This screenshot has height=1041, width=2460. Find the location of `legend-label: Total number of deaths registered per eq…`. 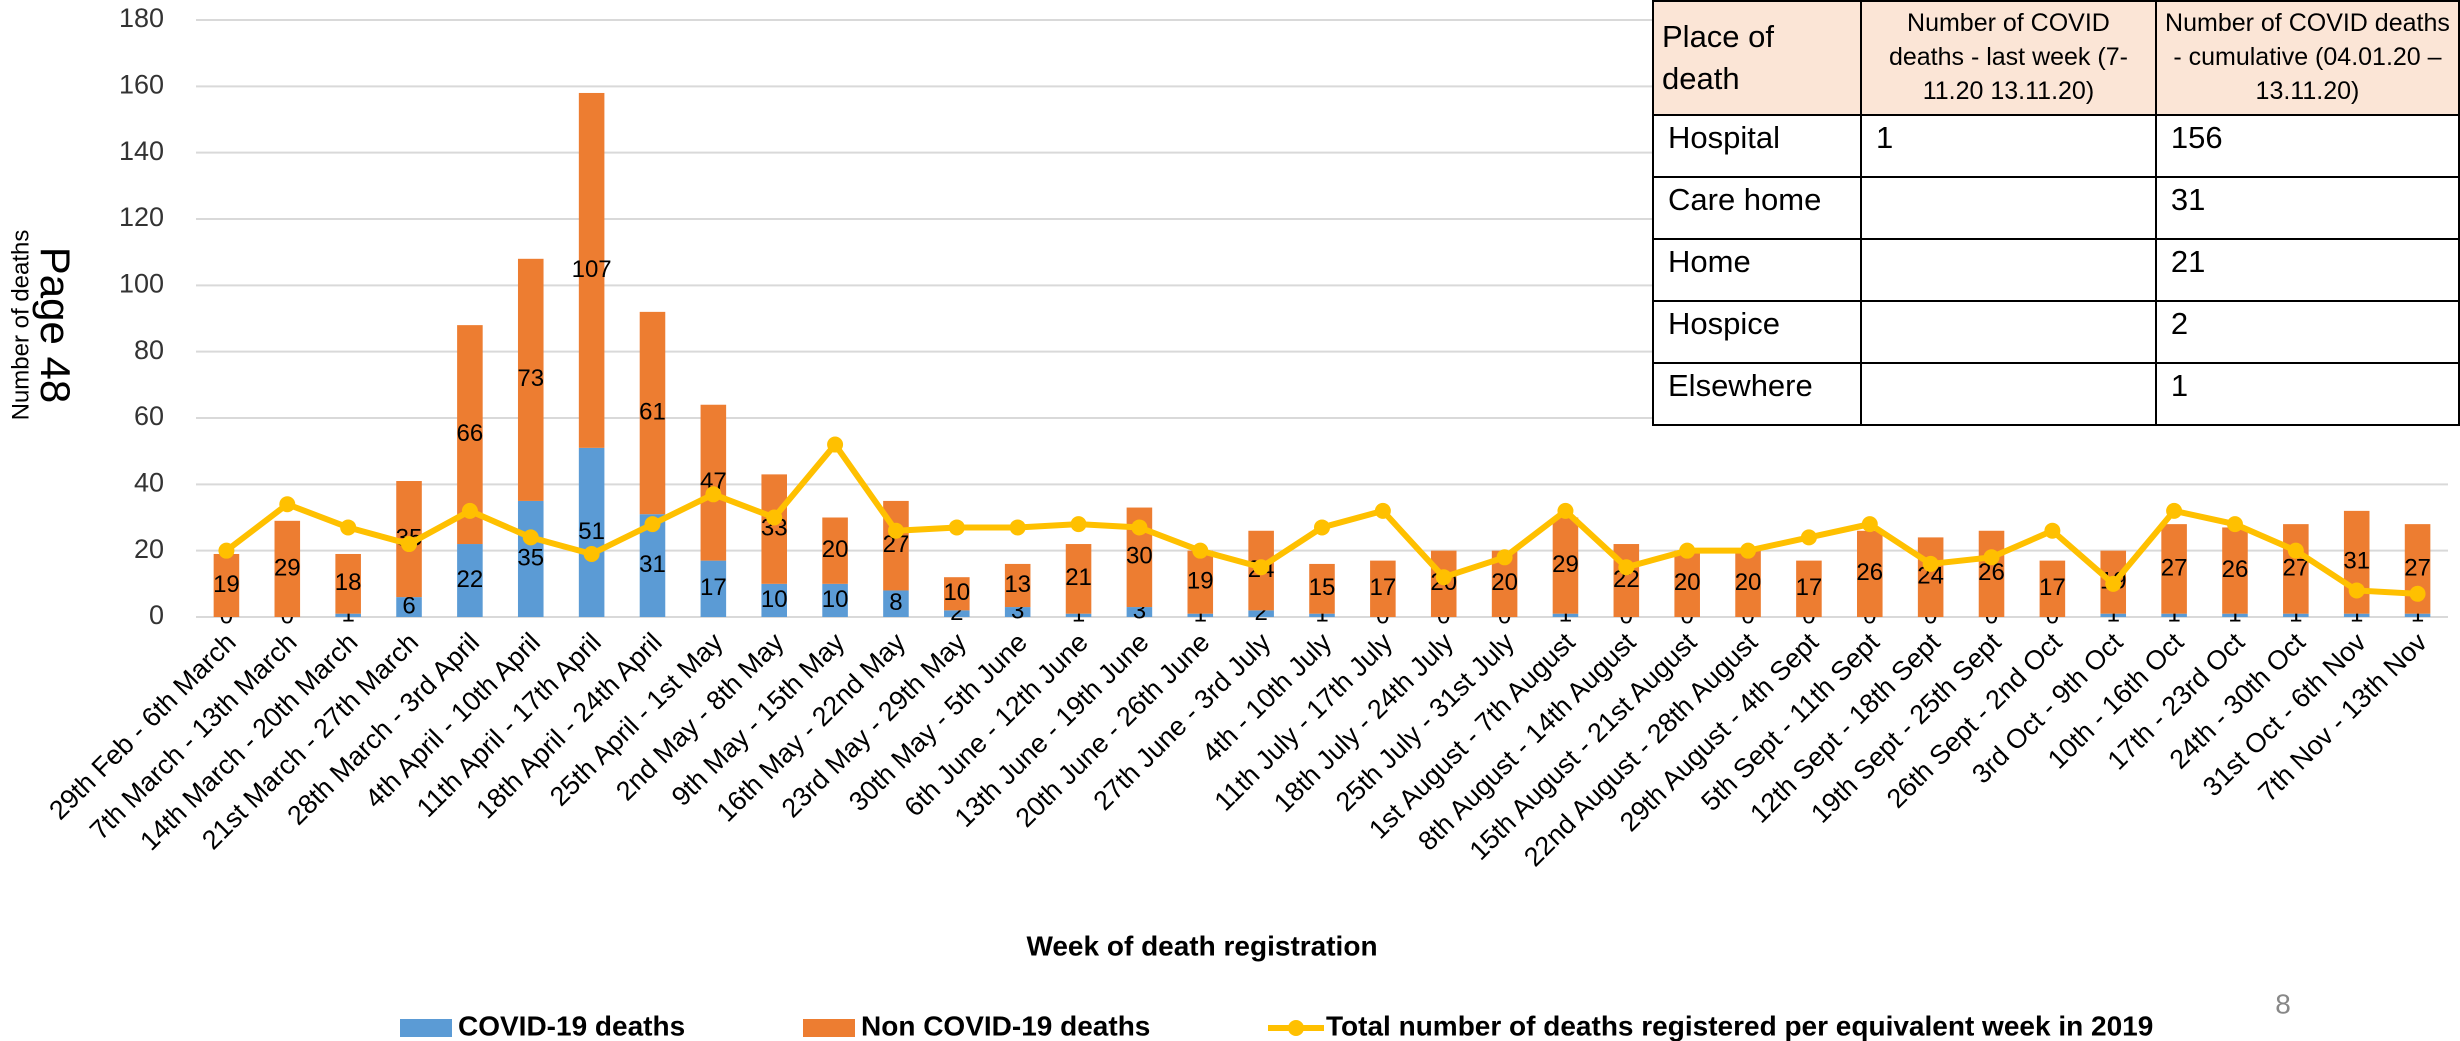

legend-label: Total number of deaths registered per eq… is located at coordinates (1739, 1025).